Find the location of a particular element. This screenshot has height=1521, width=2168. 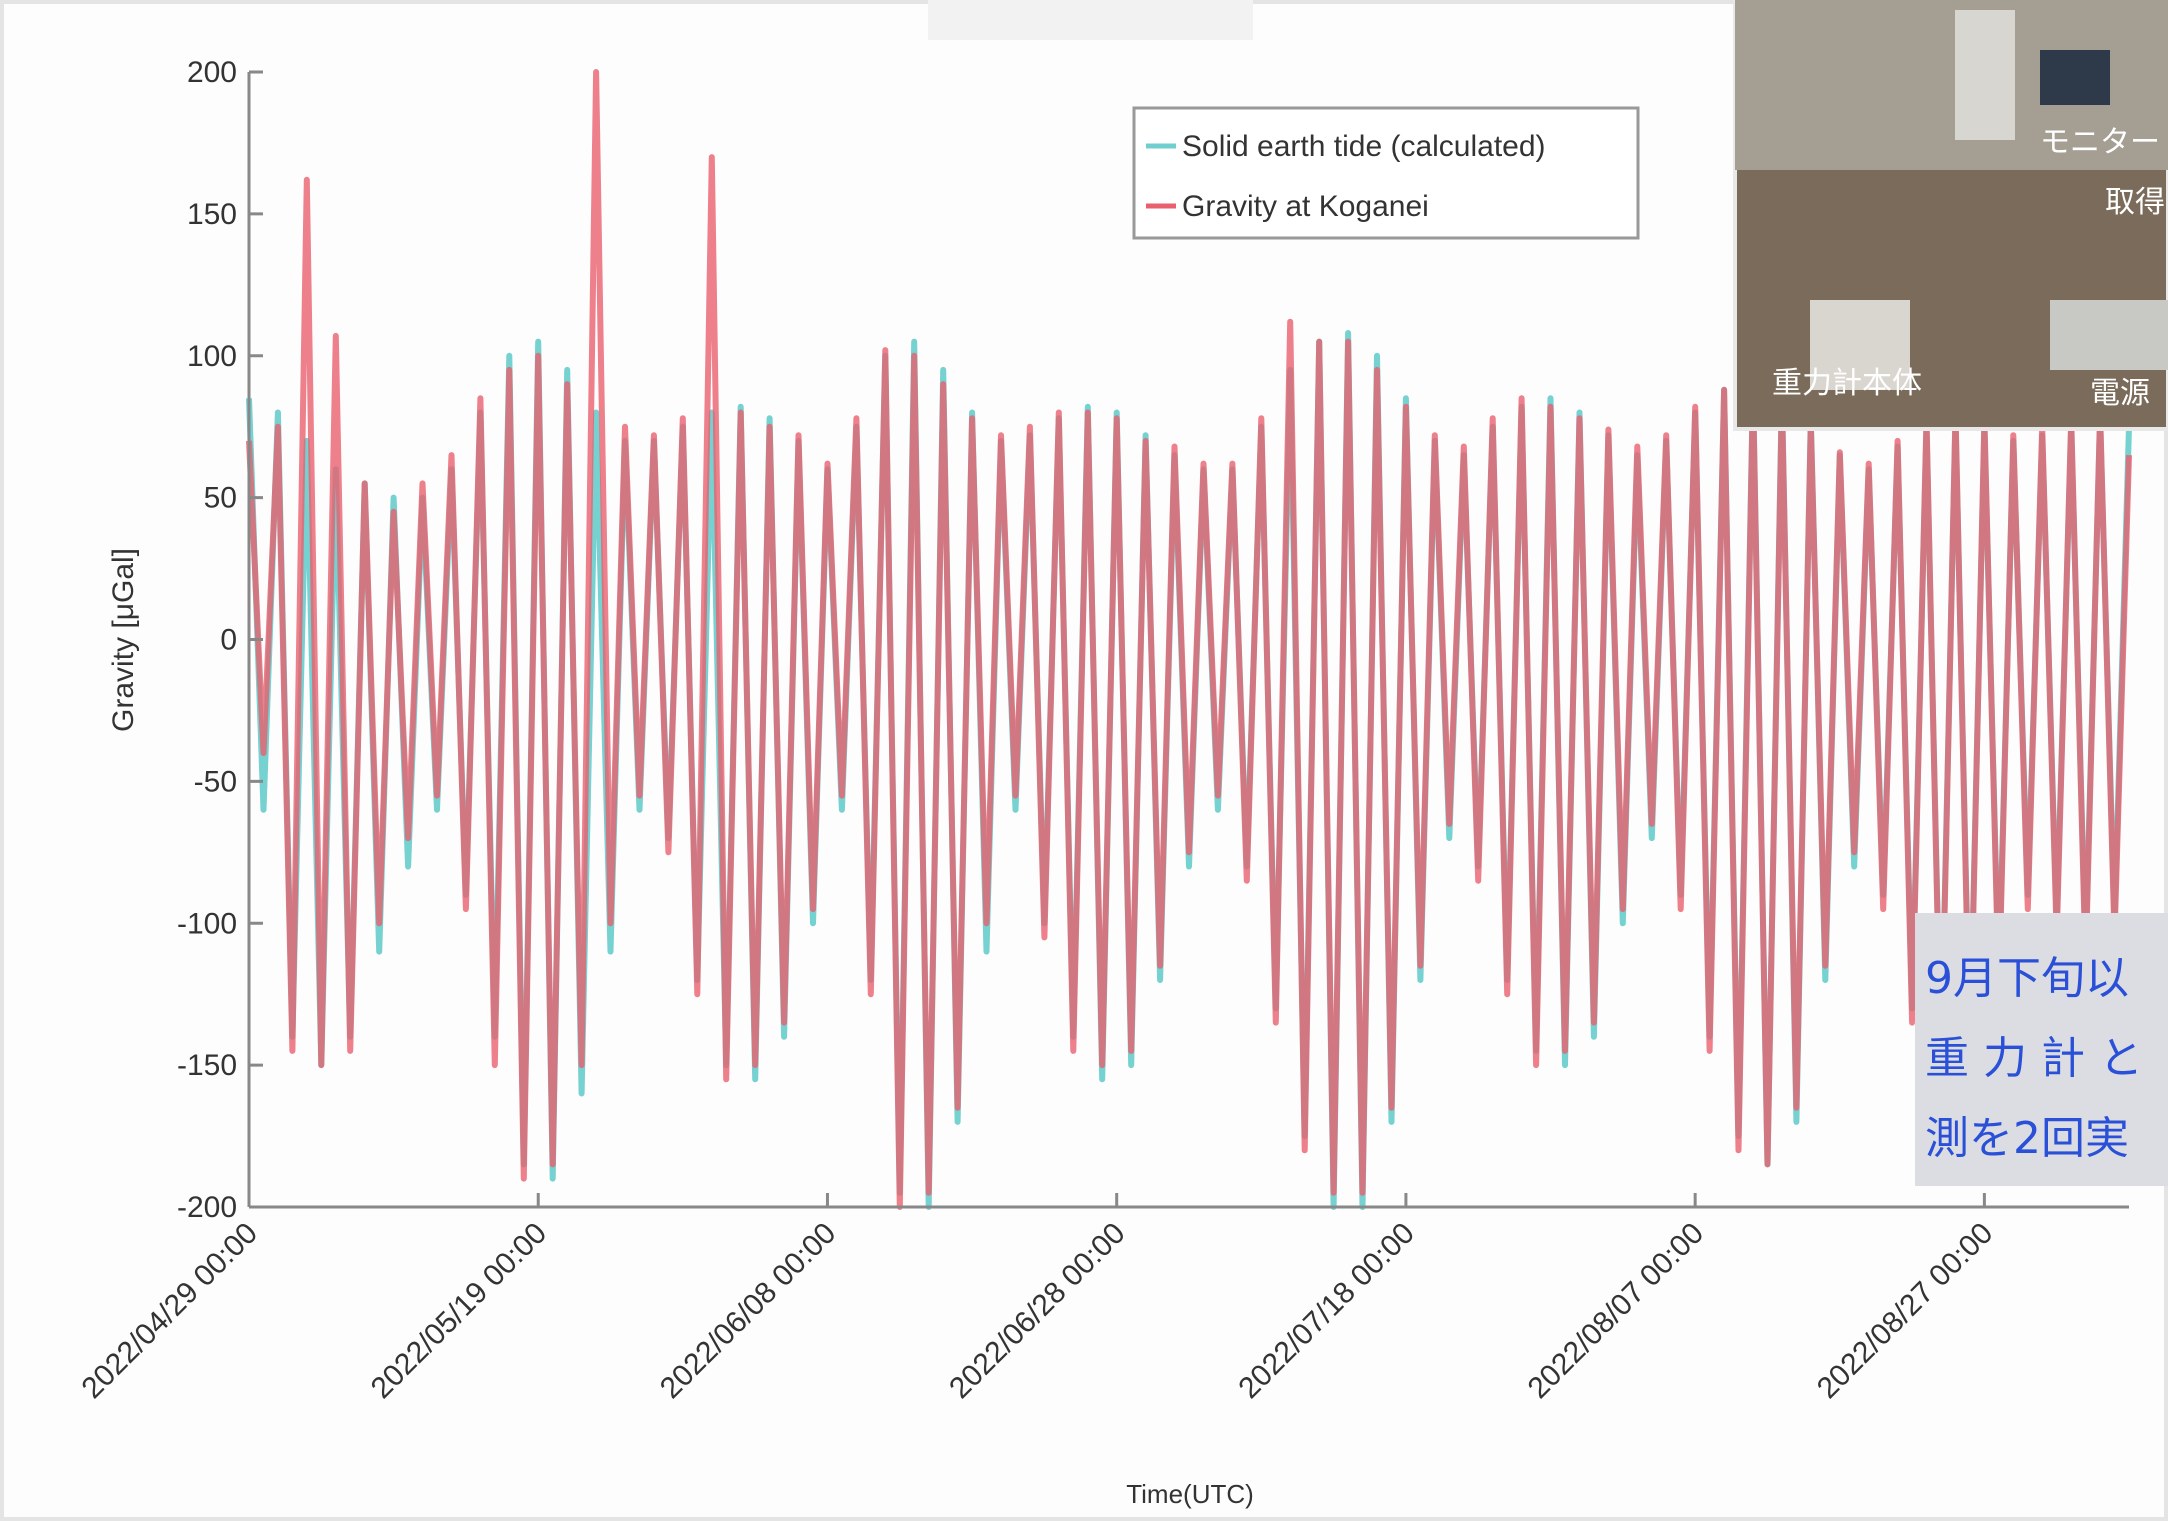

note-line: 9月下旬以 is located at coordinates (2027, 978).